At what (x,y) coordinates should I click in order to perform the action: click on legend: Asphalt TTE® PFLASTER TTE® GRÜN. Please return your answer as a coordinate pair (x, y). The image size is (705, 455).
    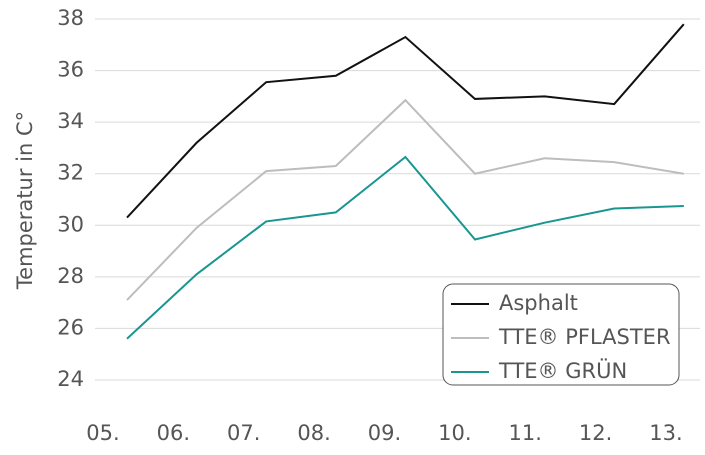
    Looking at the image, I should click on (561, 334).